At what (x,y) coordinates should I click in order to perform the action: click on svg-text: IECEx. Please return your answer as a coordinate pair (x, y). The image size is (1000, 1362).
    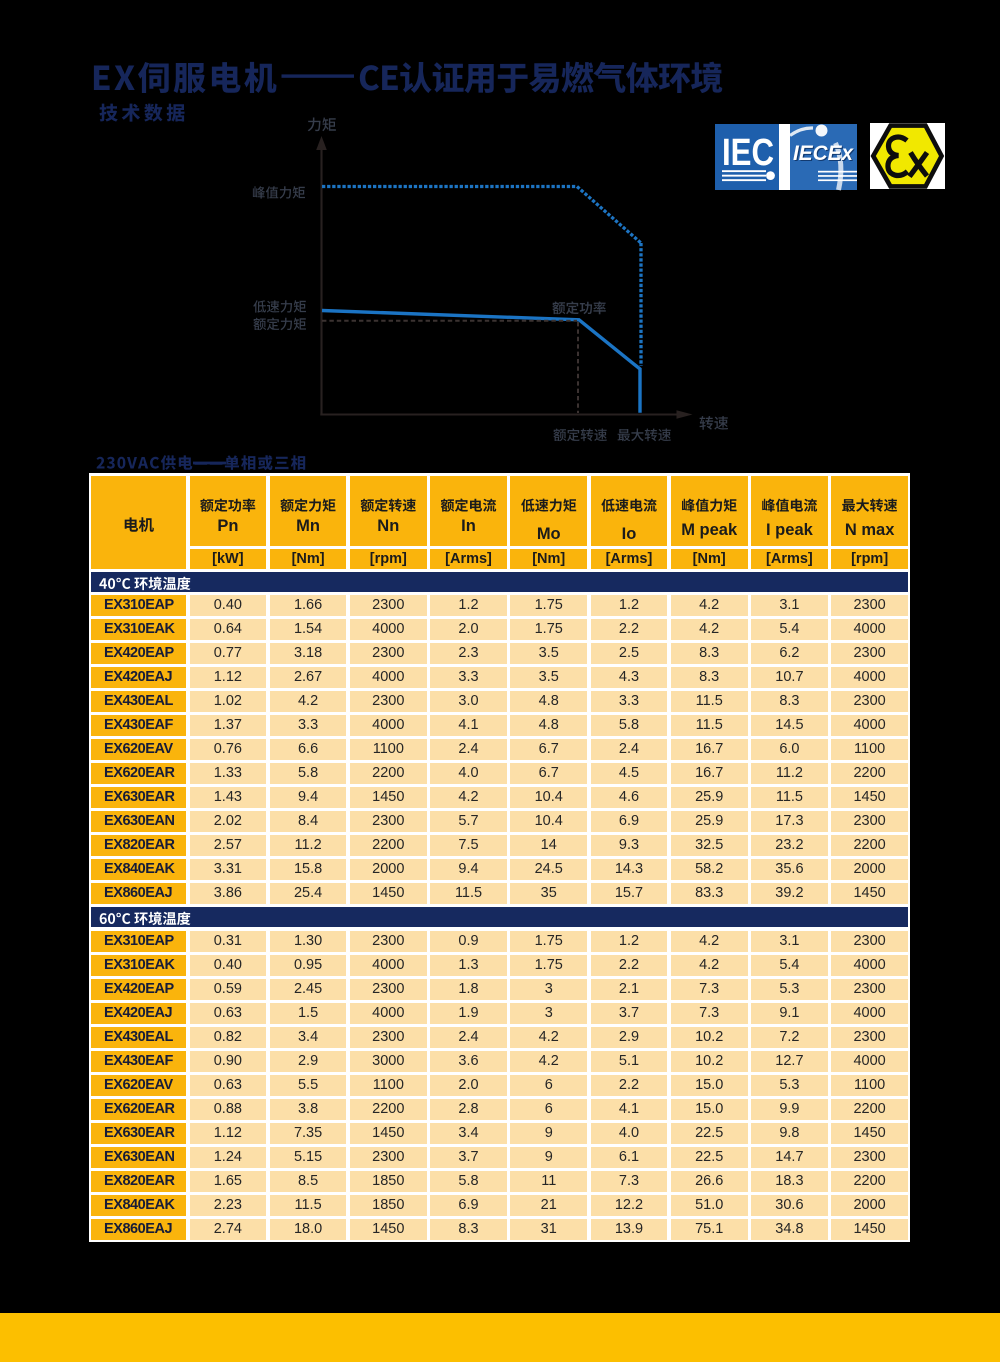
    Looking at the image, I should click on (824, 154).